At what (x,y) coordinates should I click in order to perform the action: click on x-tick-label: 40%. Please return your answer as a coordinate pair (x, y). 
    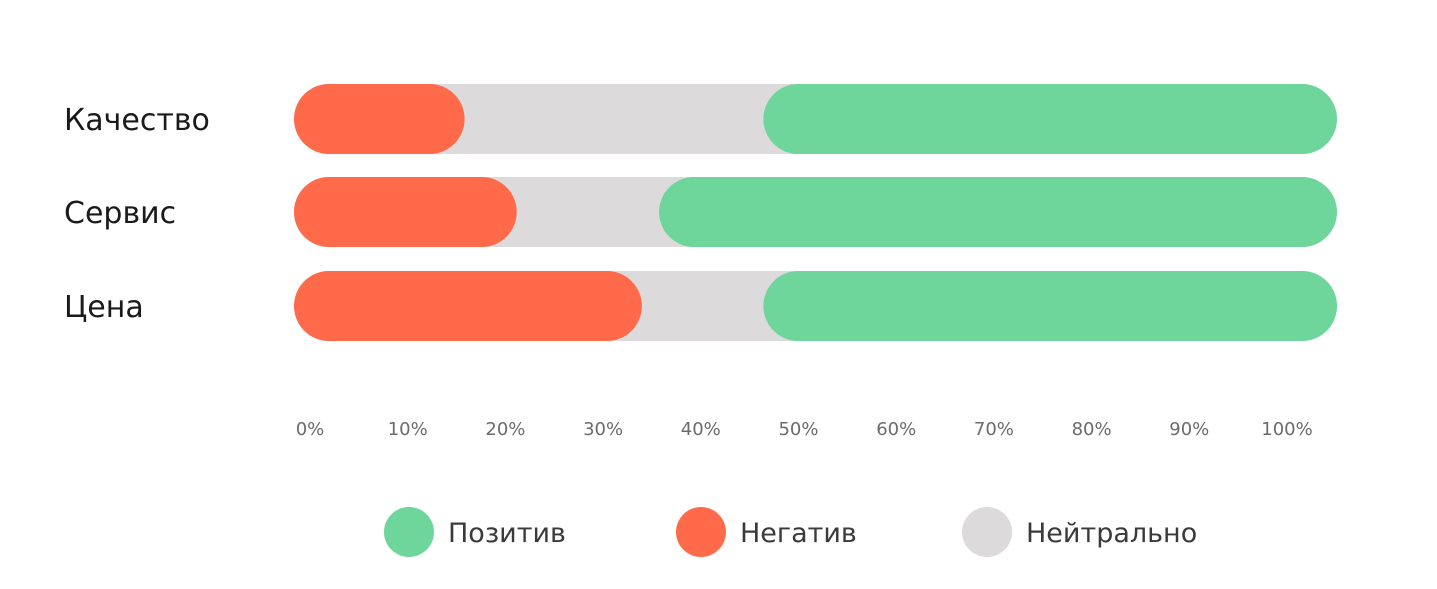
    Looking at the image, I should click on (701, 429).